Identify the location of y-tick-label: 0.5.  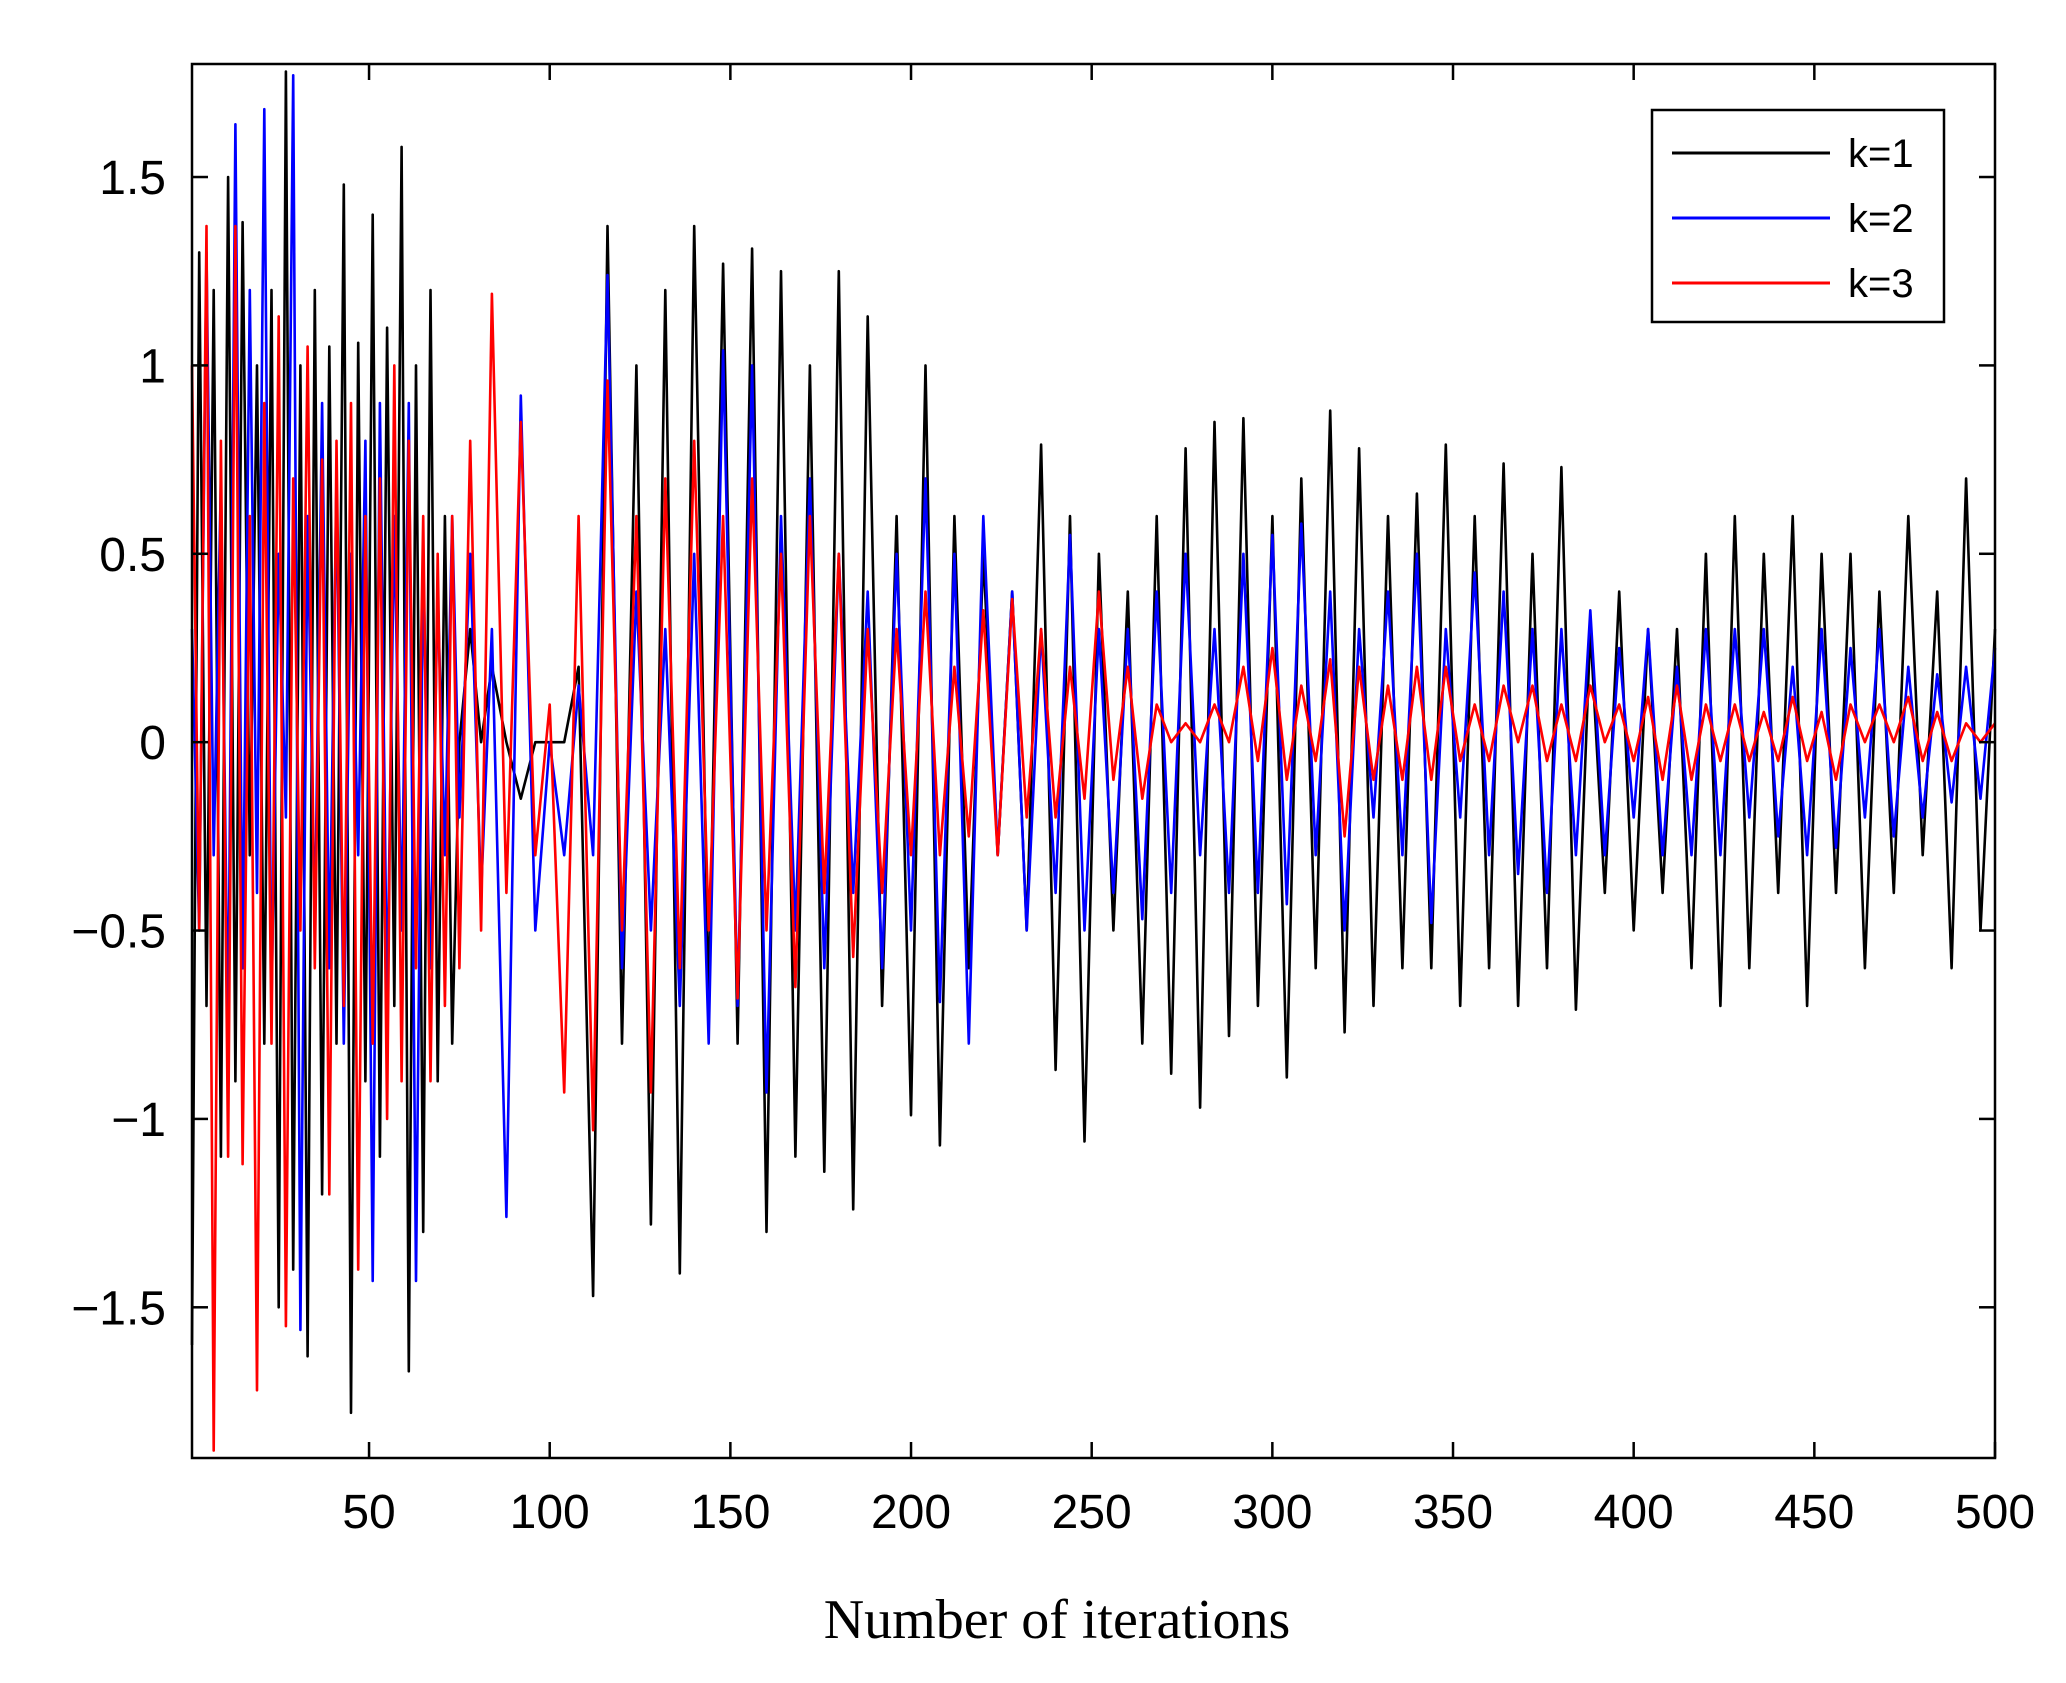
(132, 555).